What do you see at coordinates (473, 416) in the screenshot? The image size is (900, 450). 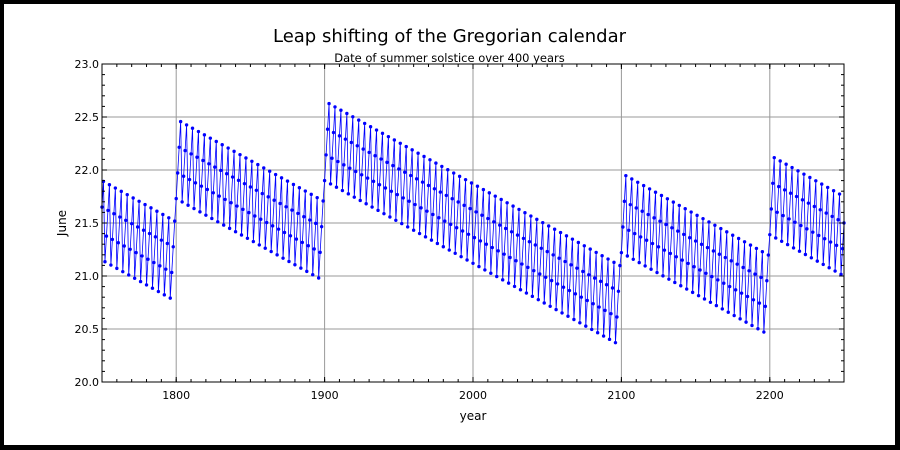 I see `x-axis-label: year` at bounding box center [473, 416].